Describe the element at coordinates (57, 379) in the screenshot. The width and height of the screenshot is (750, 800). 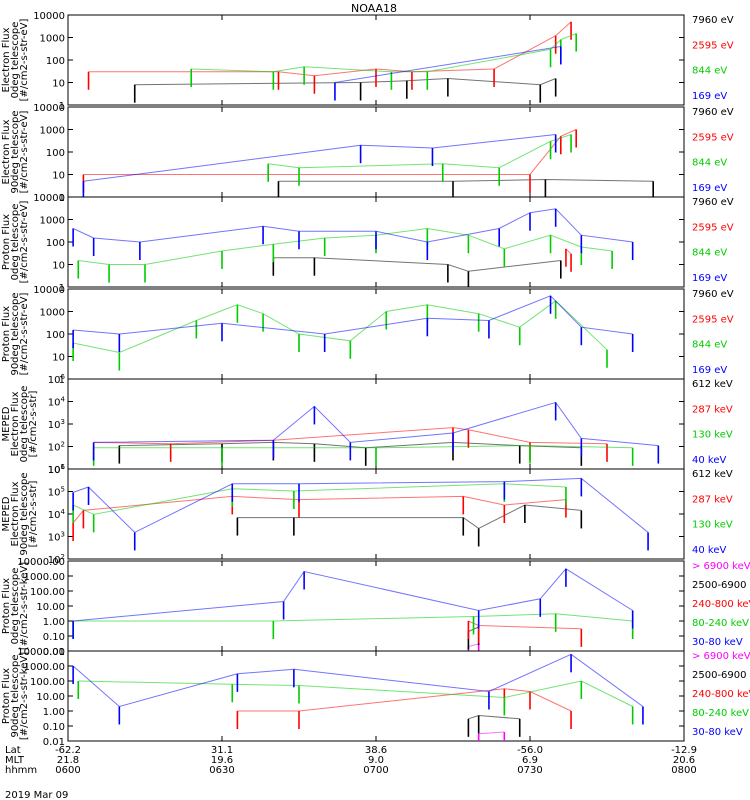
I see `y-tick-label: 10⁶` at that location.